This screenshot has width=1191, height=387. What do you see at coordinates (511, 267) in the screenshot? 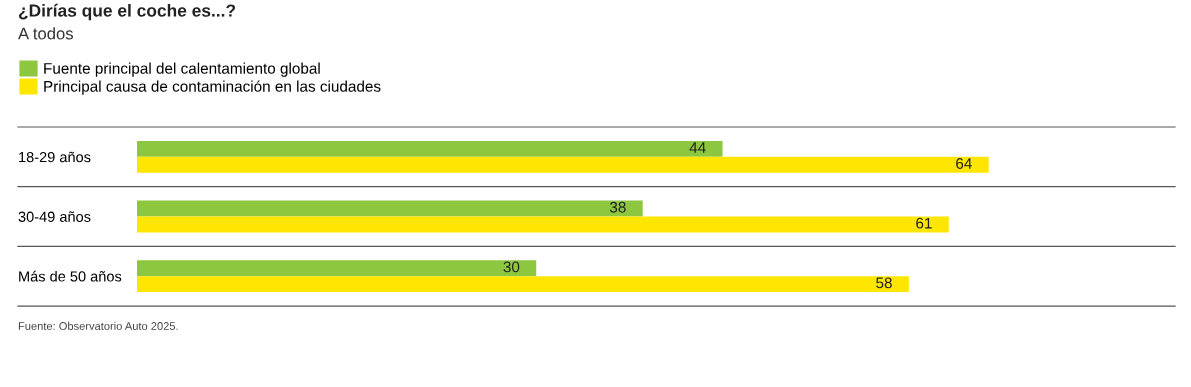
I see `data-label: 30` at bounding box center [511, 267].